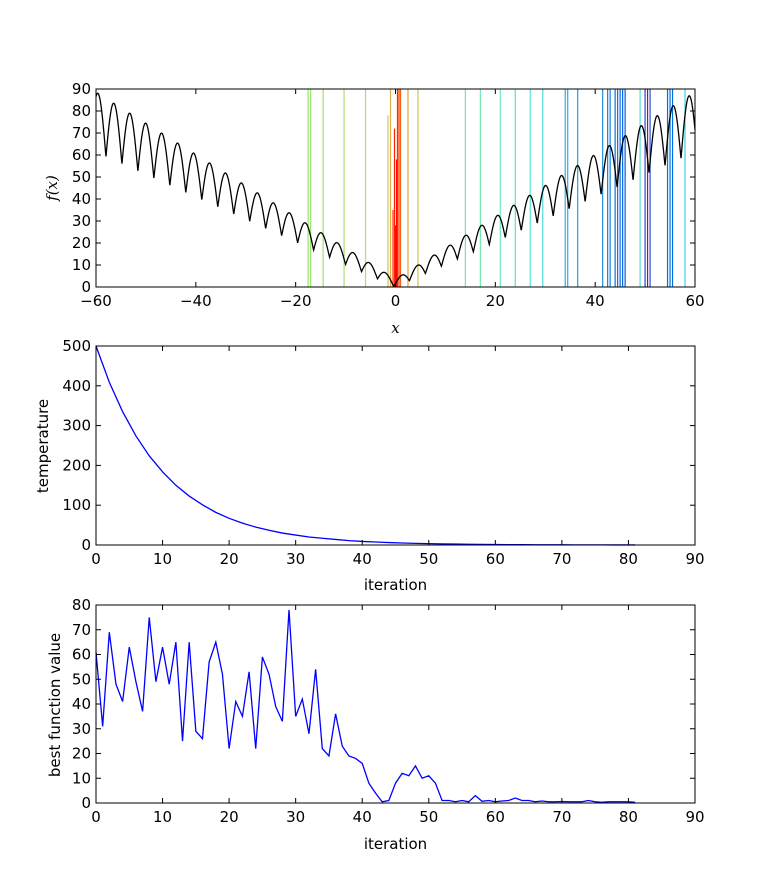 The height and width of the screenshot is (893, 771). I want to click on x-axis-label: x, so click(395, 328).